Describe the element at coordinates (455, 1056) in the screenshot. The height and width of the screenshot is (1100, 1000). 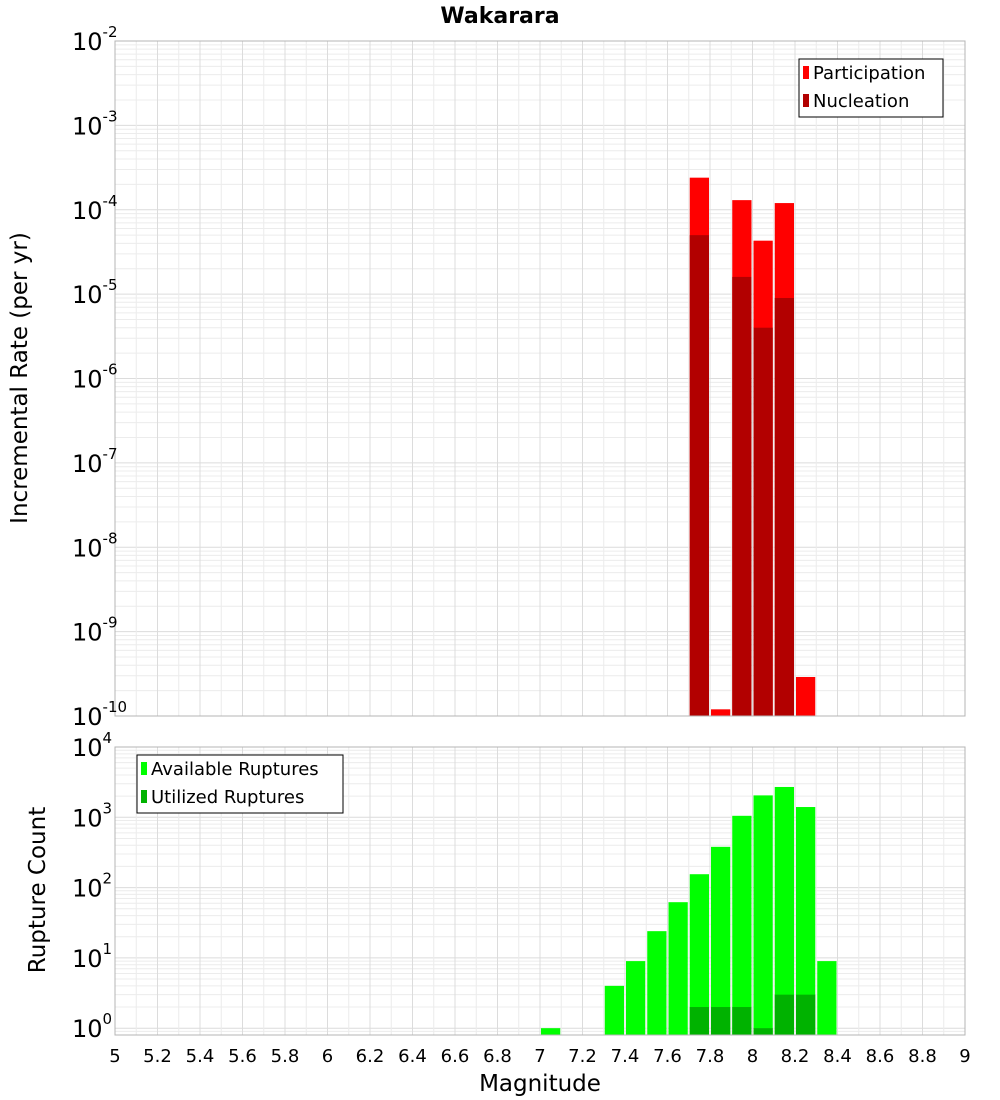
I see `x-tick-label: 6.6` at that location.